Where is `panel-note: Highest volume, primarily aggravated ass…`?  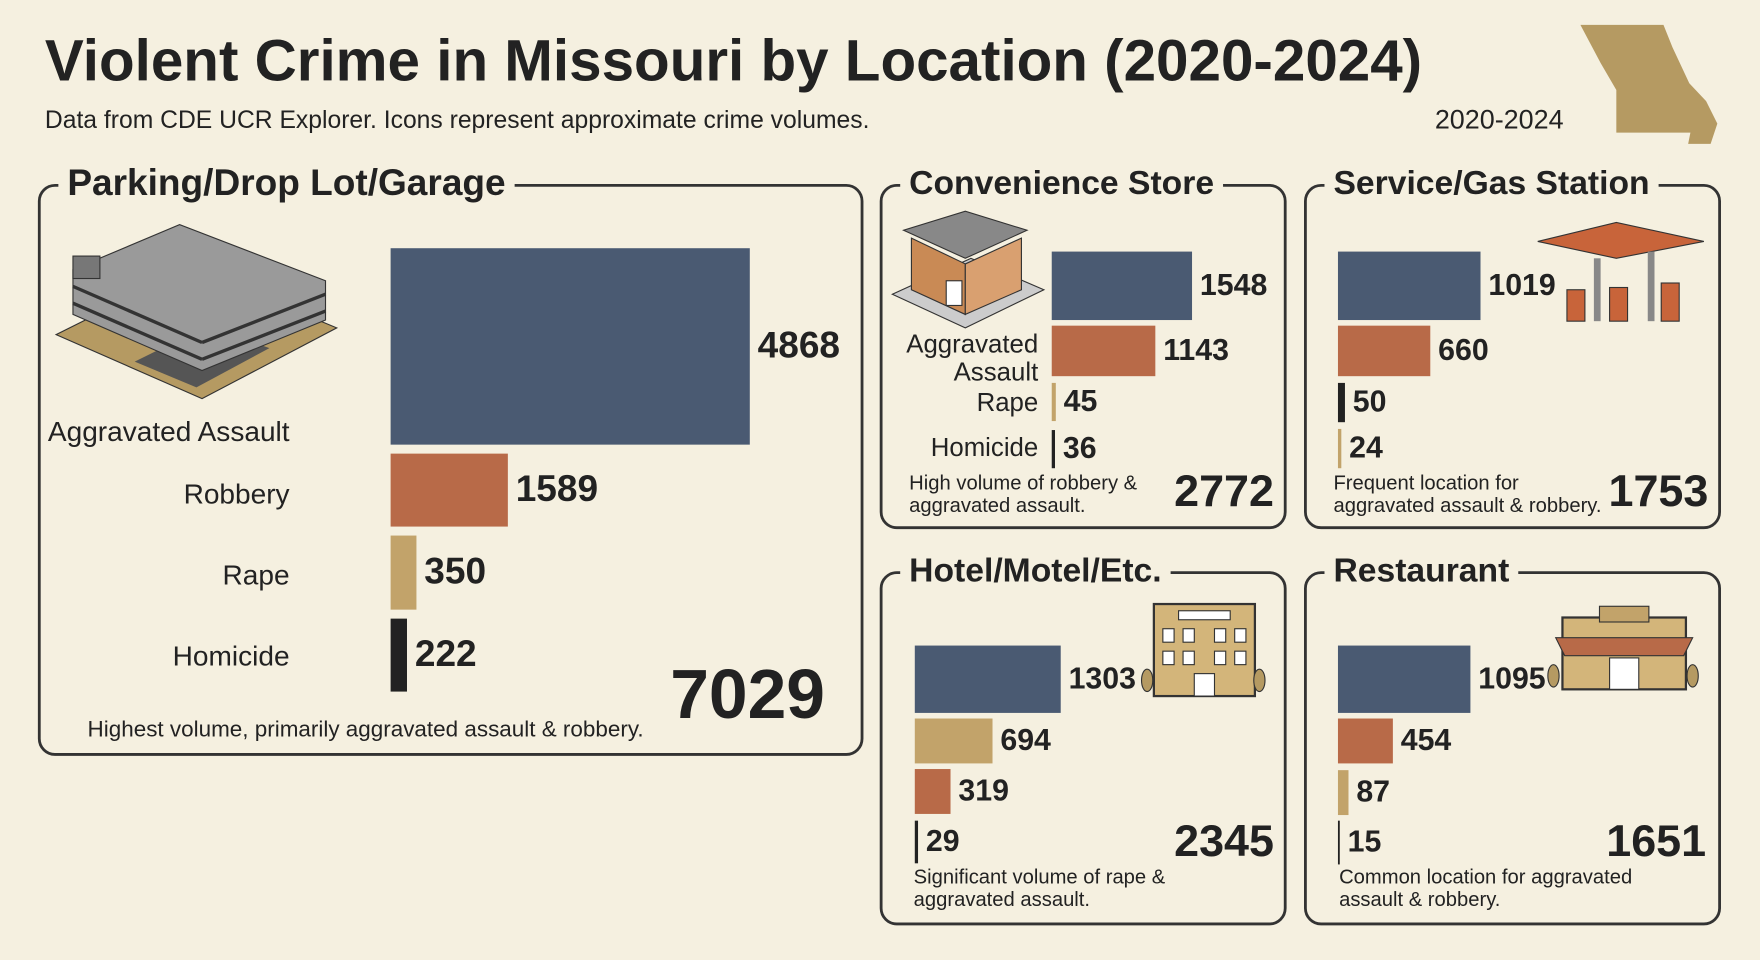
panel-note: Highest volume, primarily aggravated ass… is located at coordinates (365, 730).